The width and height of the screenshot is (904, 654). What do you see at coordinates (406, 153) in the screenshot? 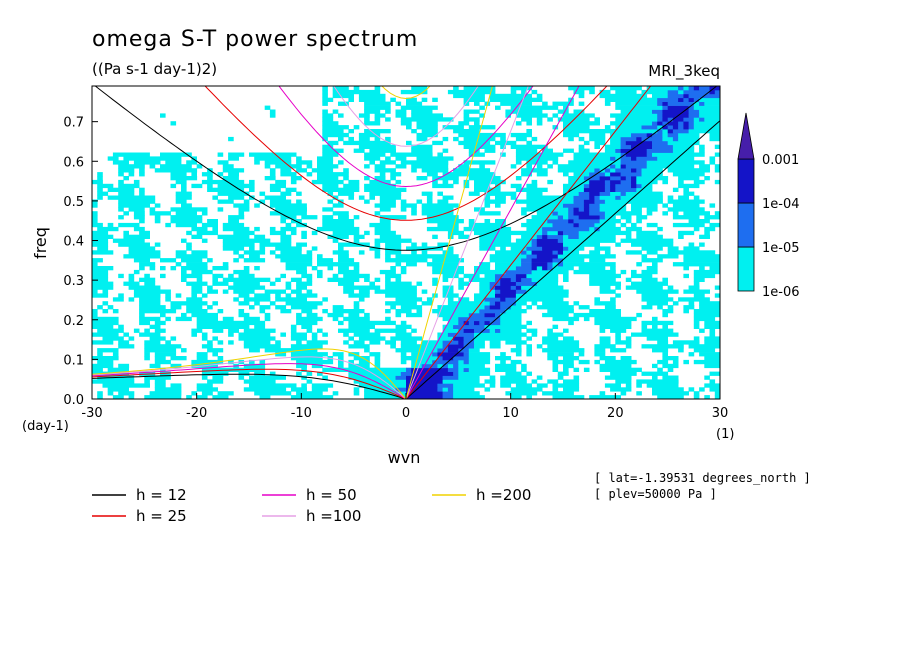
I see `gravity-curve` at bounding box center [406, 153].